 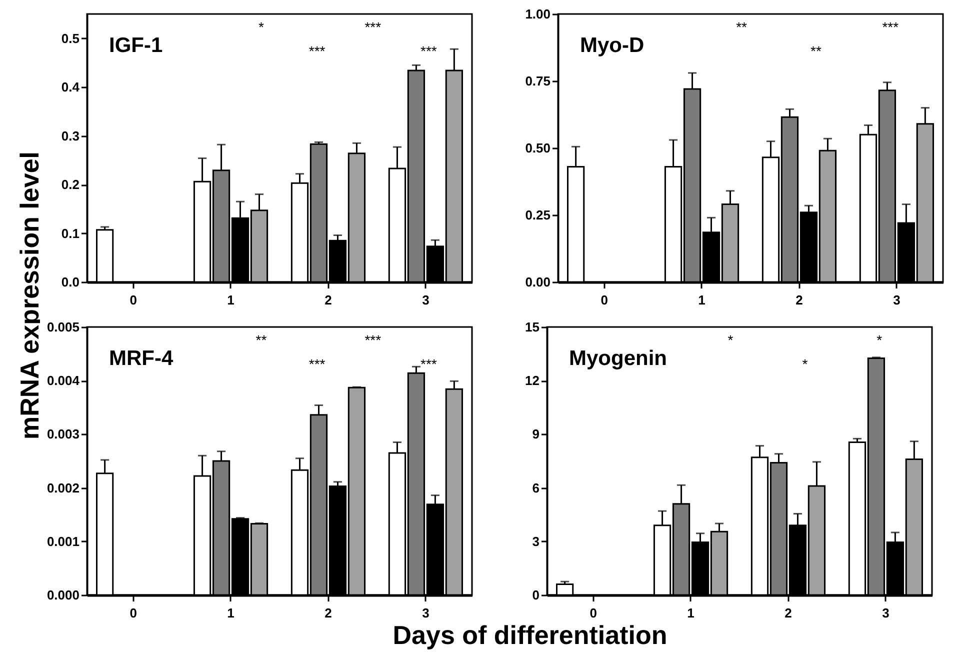 I want to click on y-tick-label: 15, so click(x=532, y=327).